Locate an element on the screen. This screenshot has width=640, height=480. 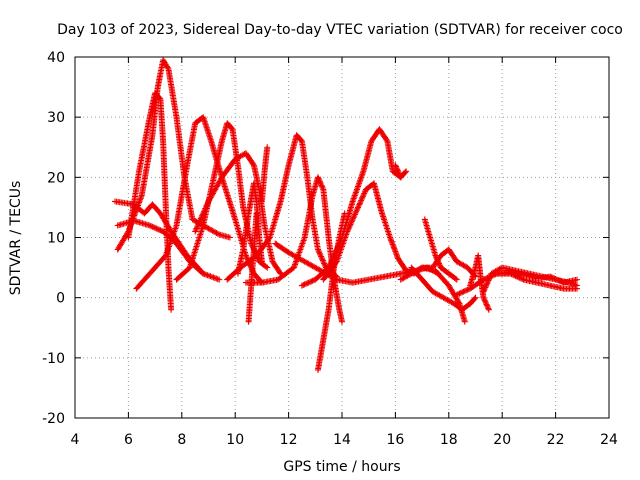
y-tick-label: -10 is located at coordinates (53, 359).